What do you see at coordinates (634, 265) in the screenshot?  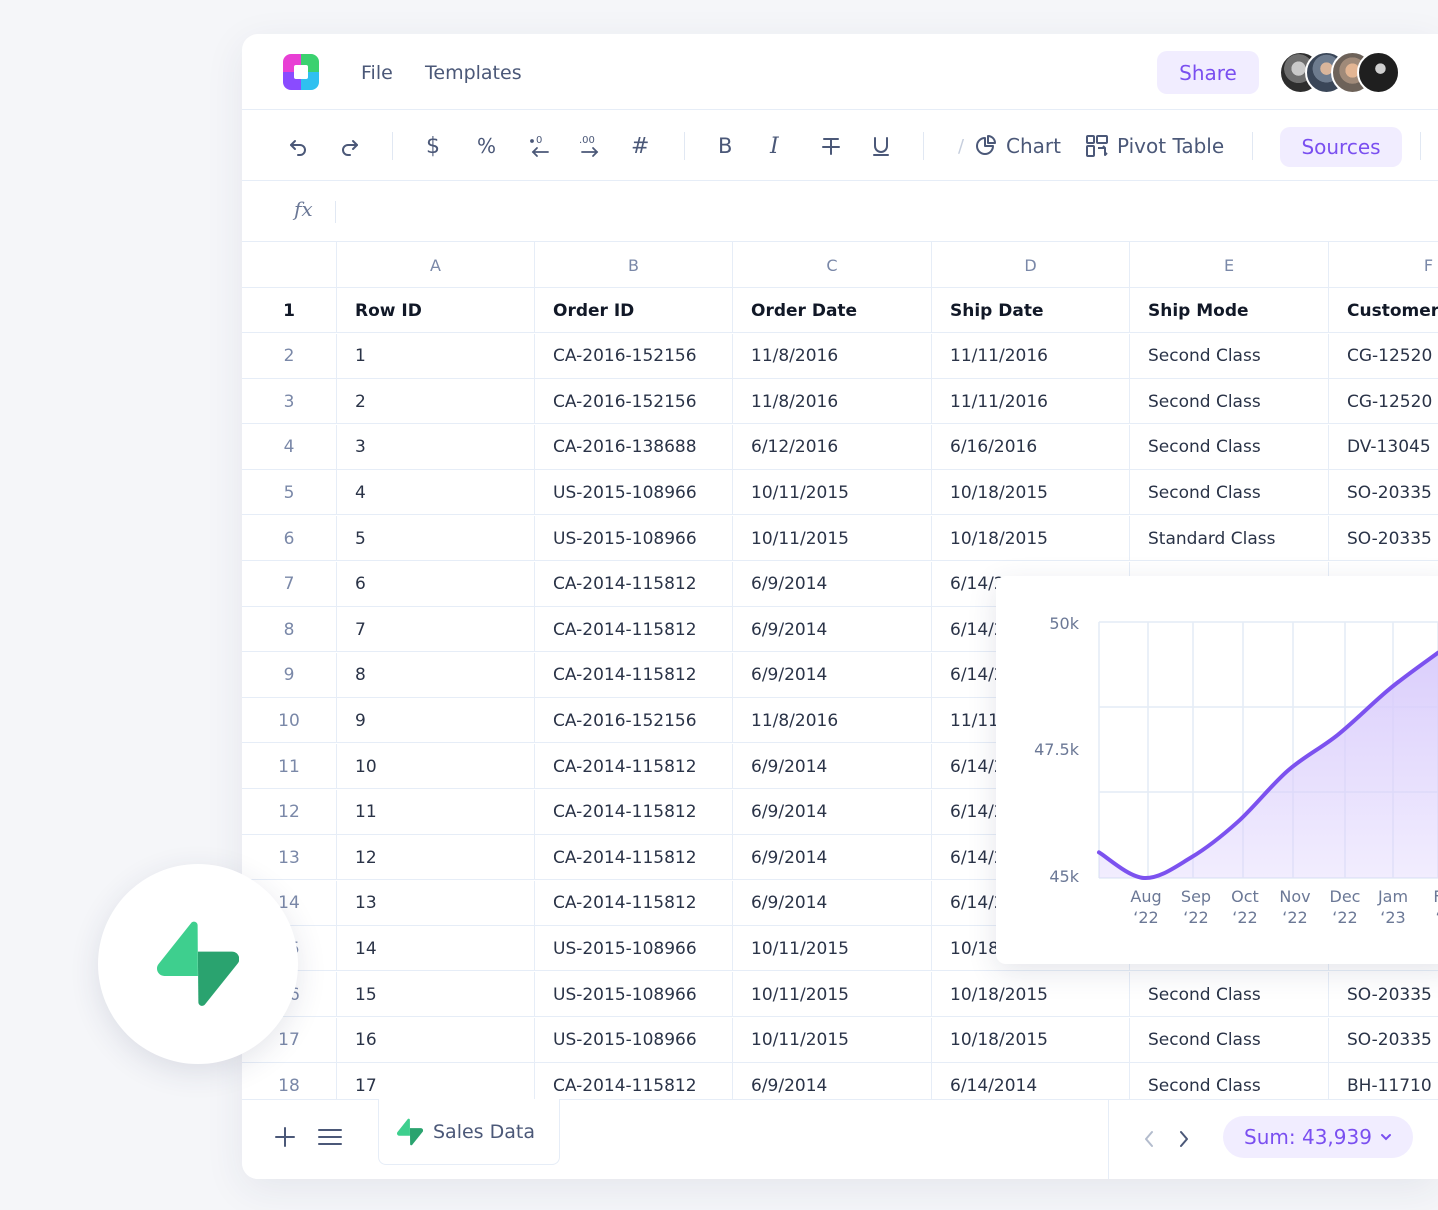 I see `column-header: B` at bounding box center [634, 265].